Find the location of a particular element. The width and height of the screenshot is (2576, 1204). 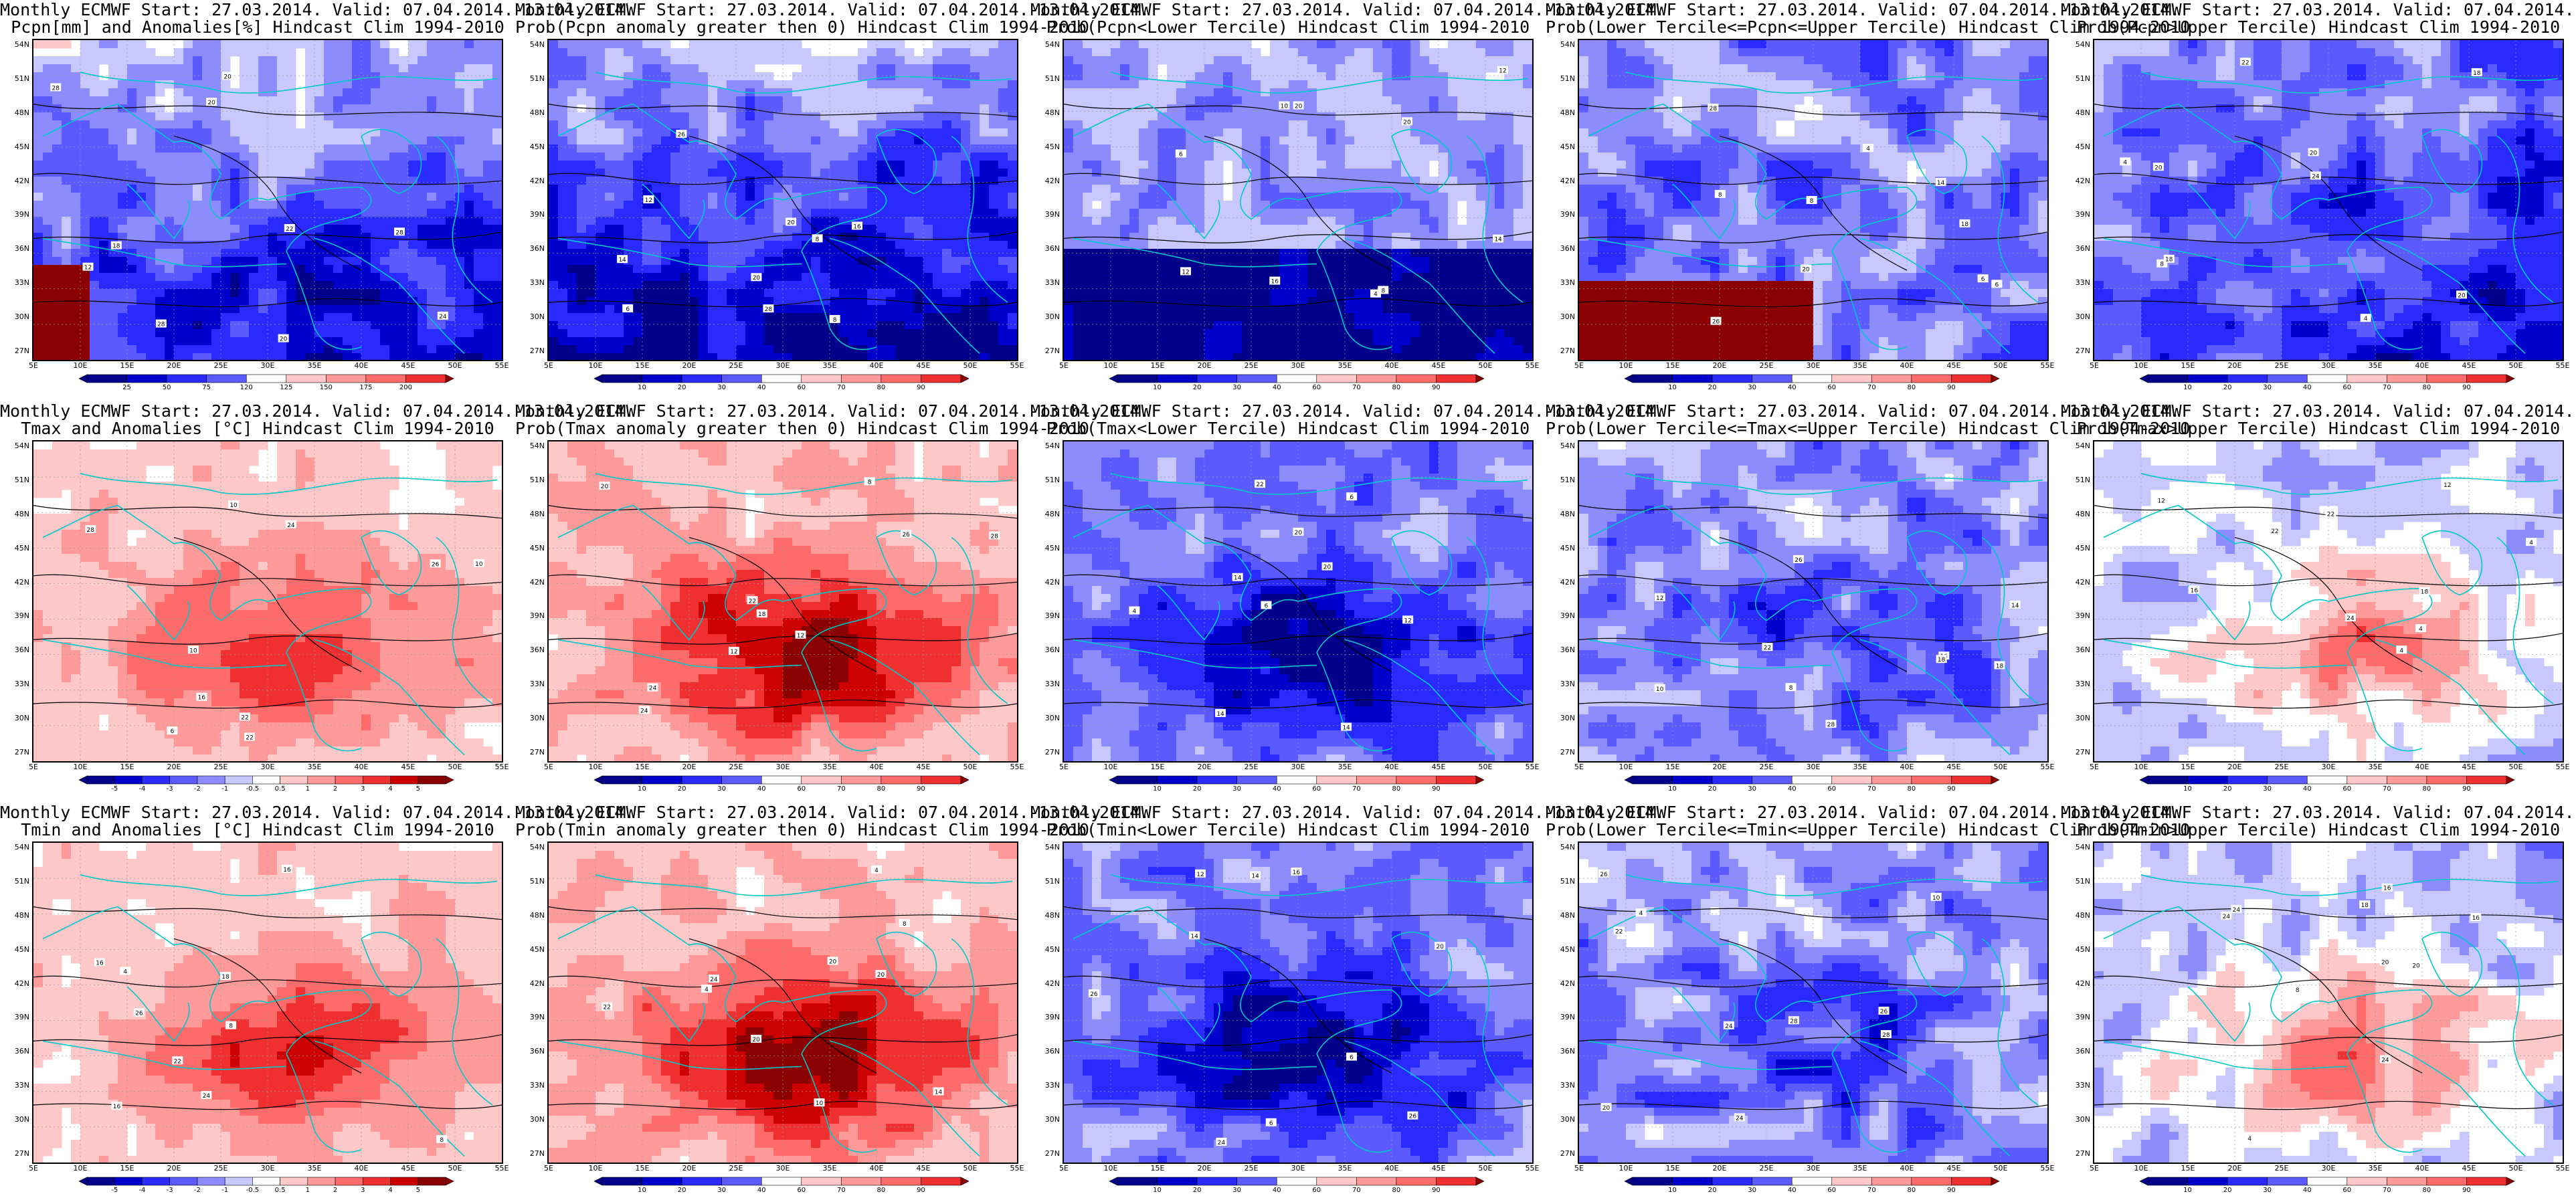

colorbar-segment is located at coordinates (186, 378).